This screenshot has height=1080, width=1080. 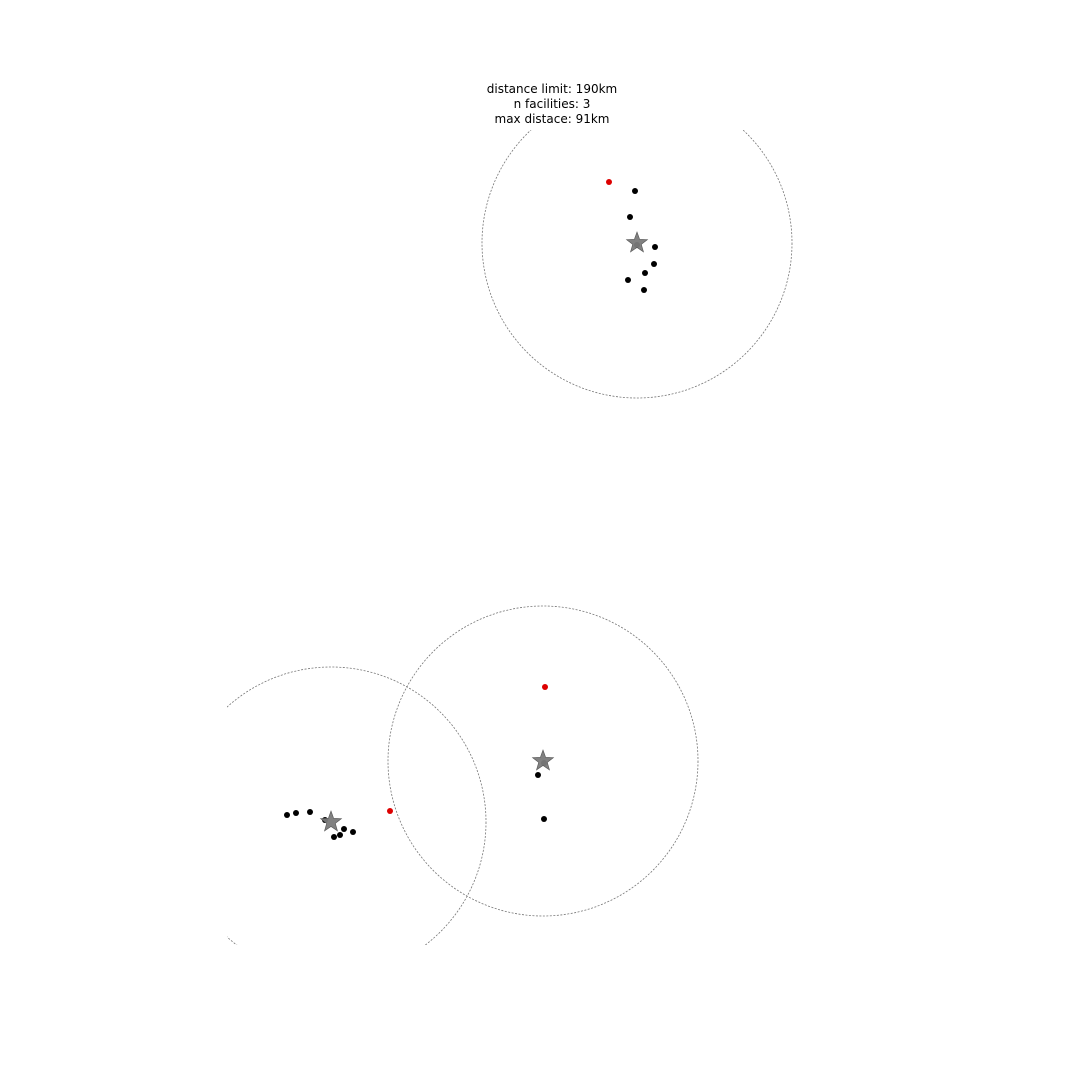 I want to click on farthest-points, so click(x=499, y=496).